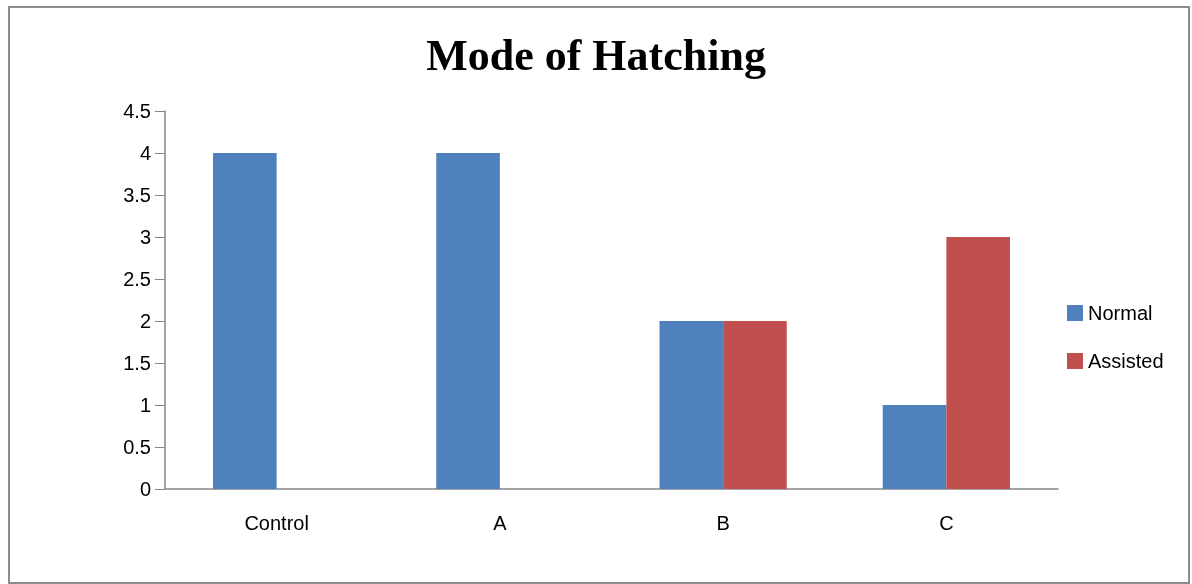  I want to click on x-tick-label: Control, so click(276, 523).